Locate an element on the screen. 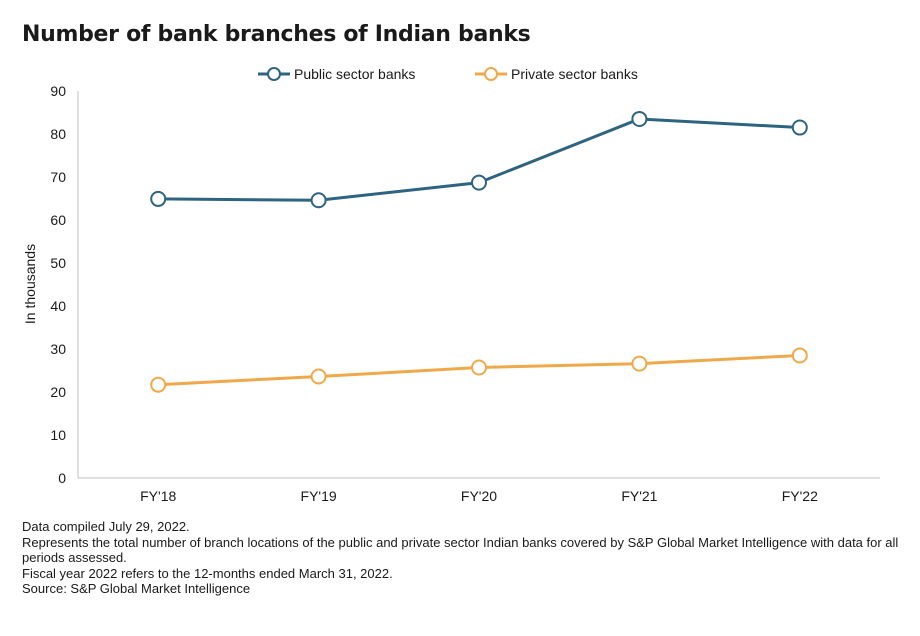 This screenshot has height=636, width=920. note-compiled: Data compiled July 29, 2022. is located at coordinates (106, 526).